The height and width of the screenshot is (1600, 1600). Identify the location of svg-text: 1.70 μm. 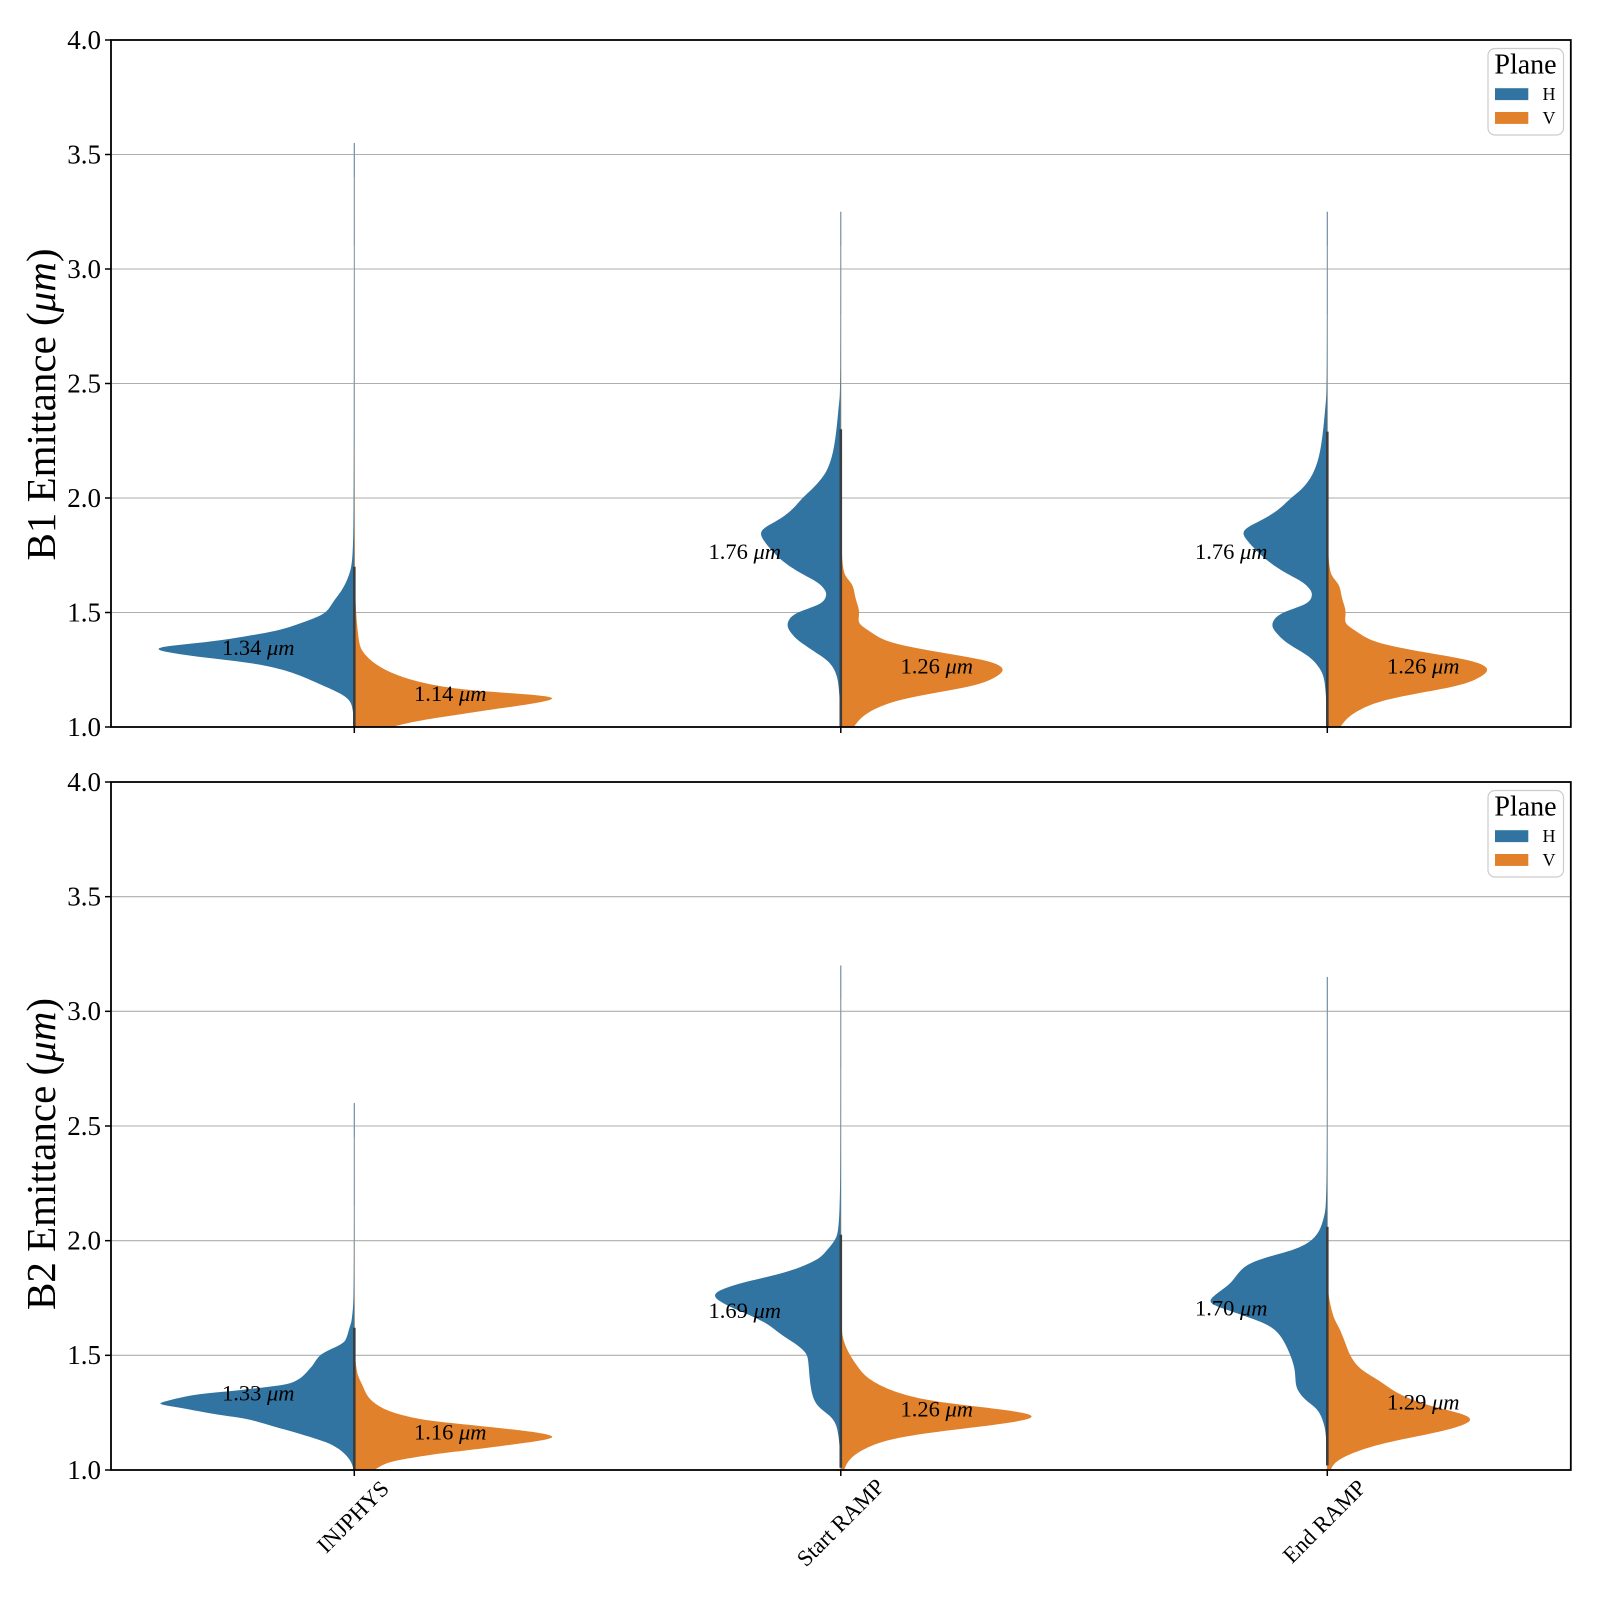
(1231, 1308).